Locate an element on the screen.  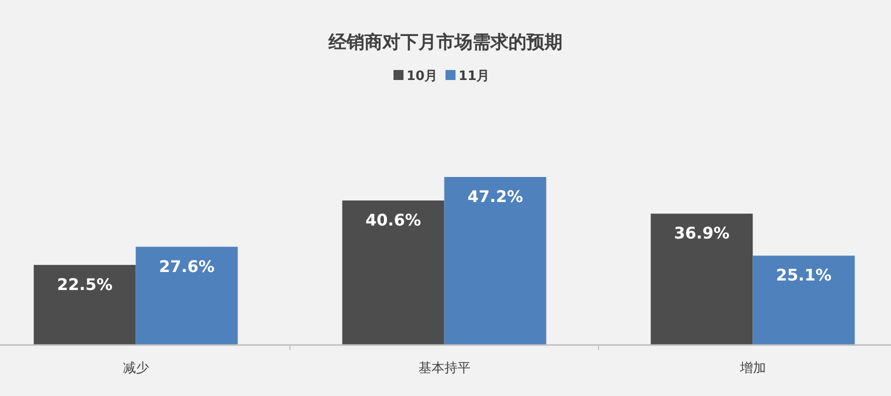
x-tick-label: 减少 is located at coordinates (135, 368).